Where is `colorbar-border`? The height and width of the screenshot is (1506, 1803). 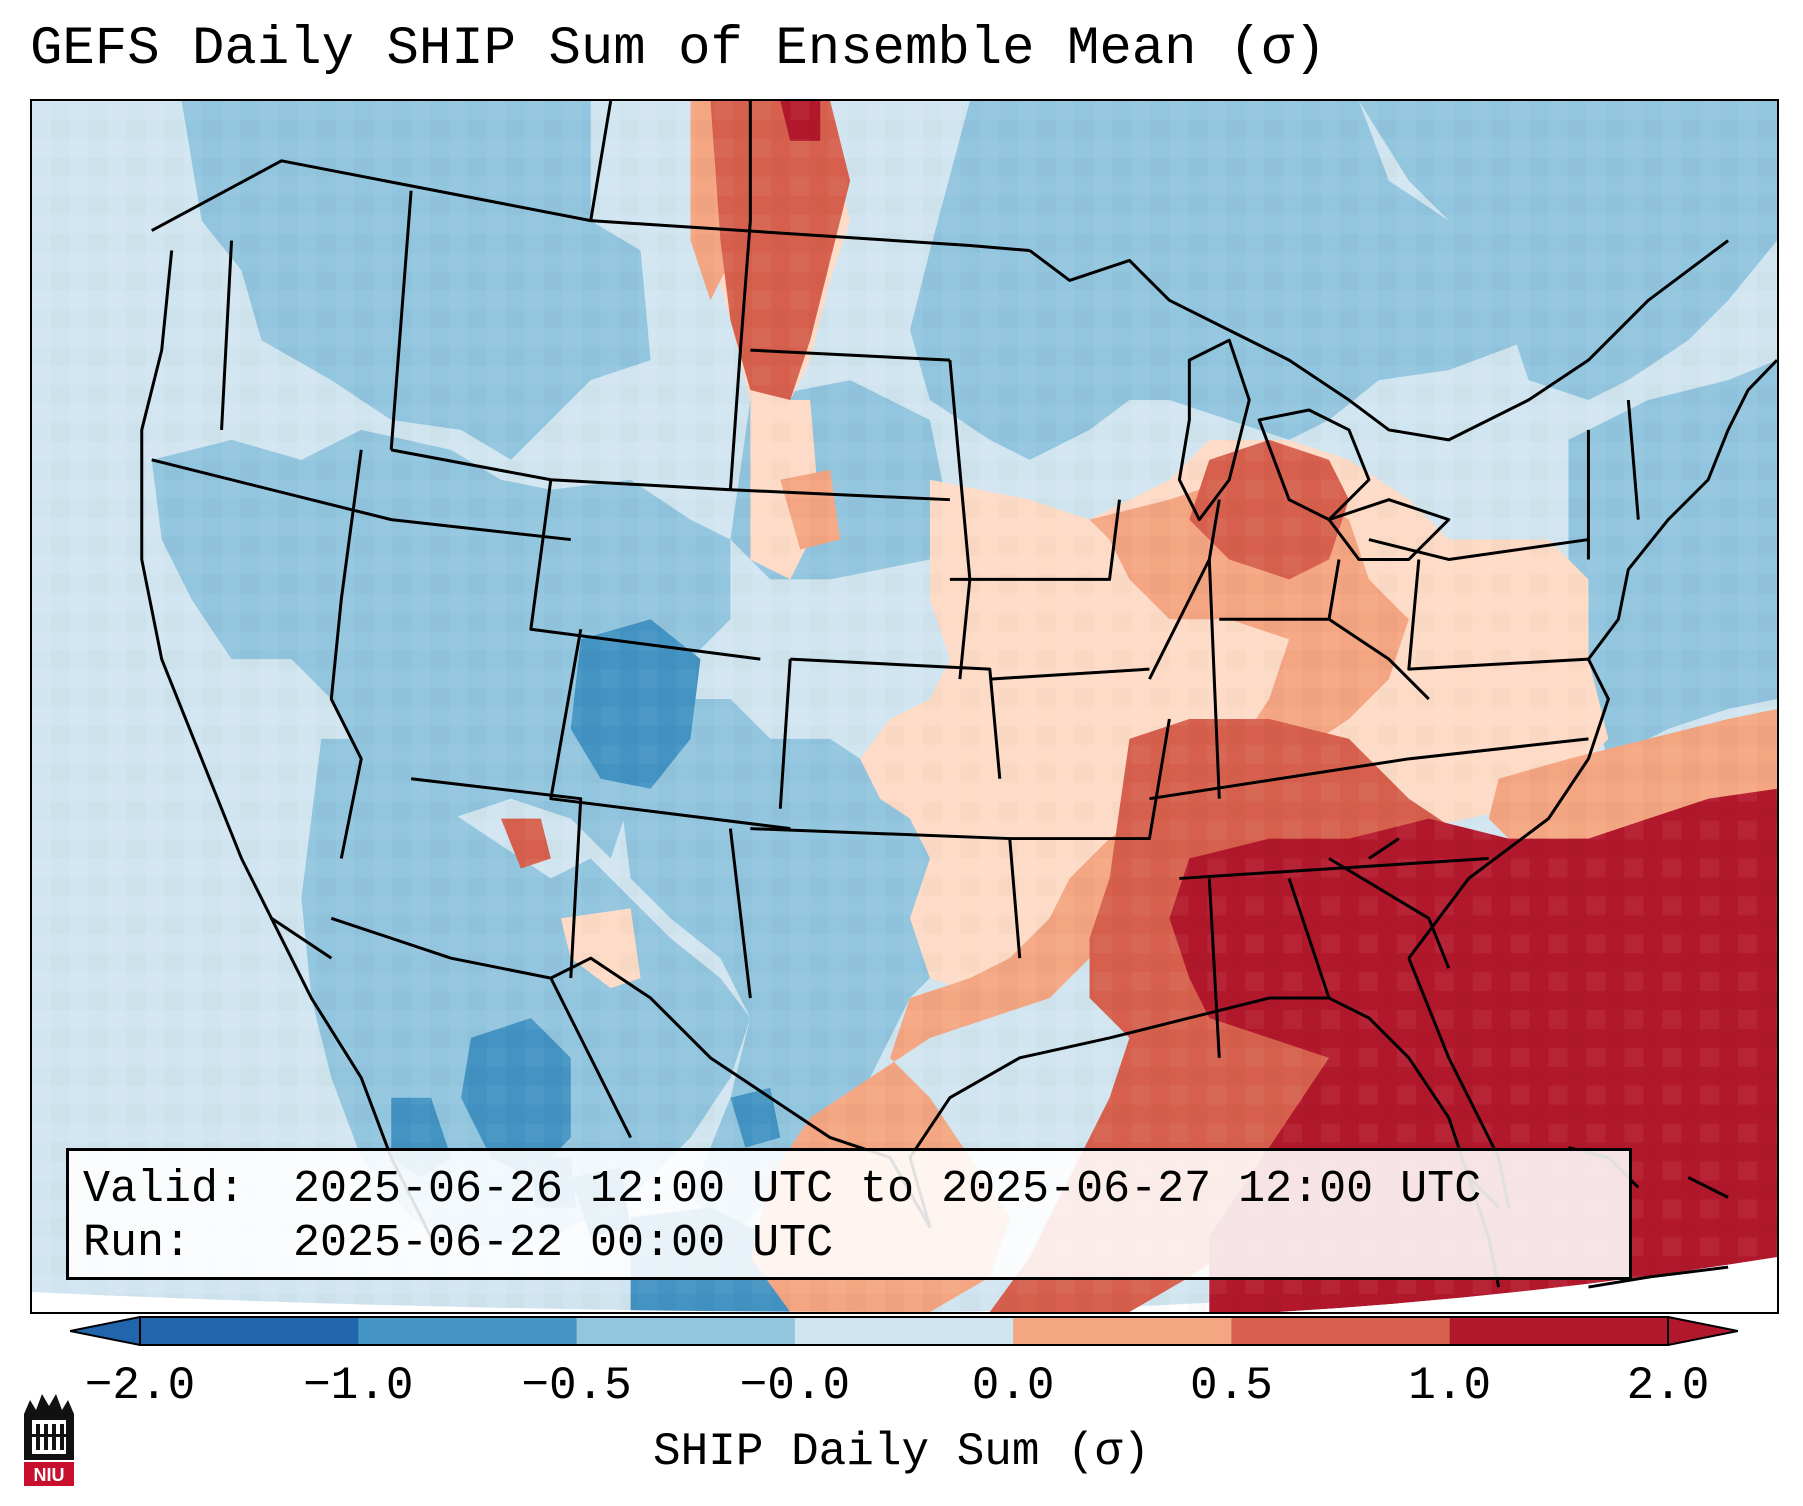
colorbar-border is located at coordinates (904, 1331).